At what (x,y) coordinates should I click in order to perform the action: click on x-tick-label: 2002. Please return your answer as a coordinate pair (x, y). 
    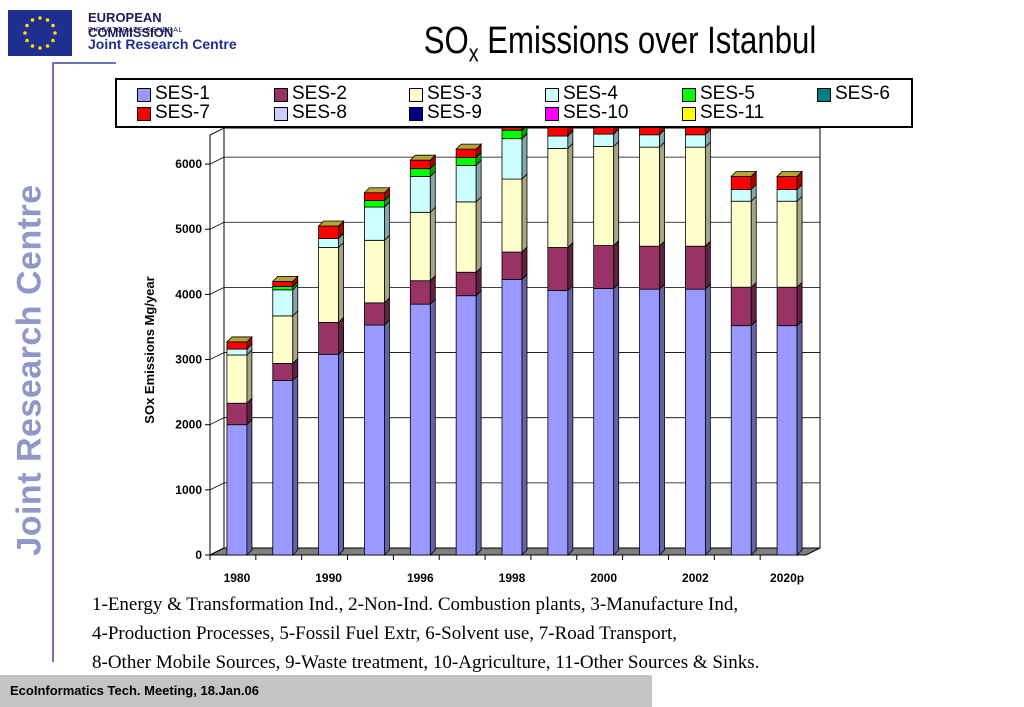
    Looking at the image, I should click on (695, 578).